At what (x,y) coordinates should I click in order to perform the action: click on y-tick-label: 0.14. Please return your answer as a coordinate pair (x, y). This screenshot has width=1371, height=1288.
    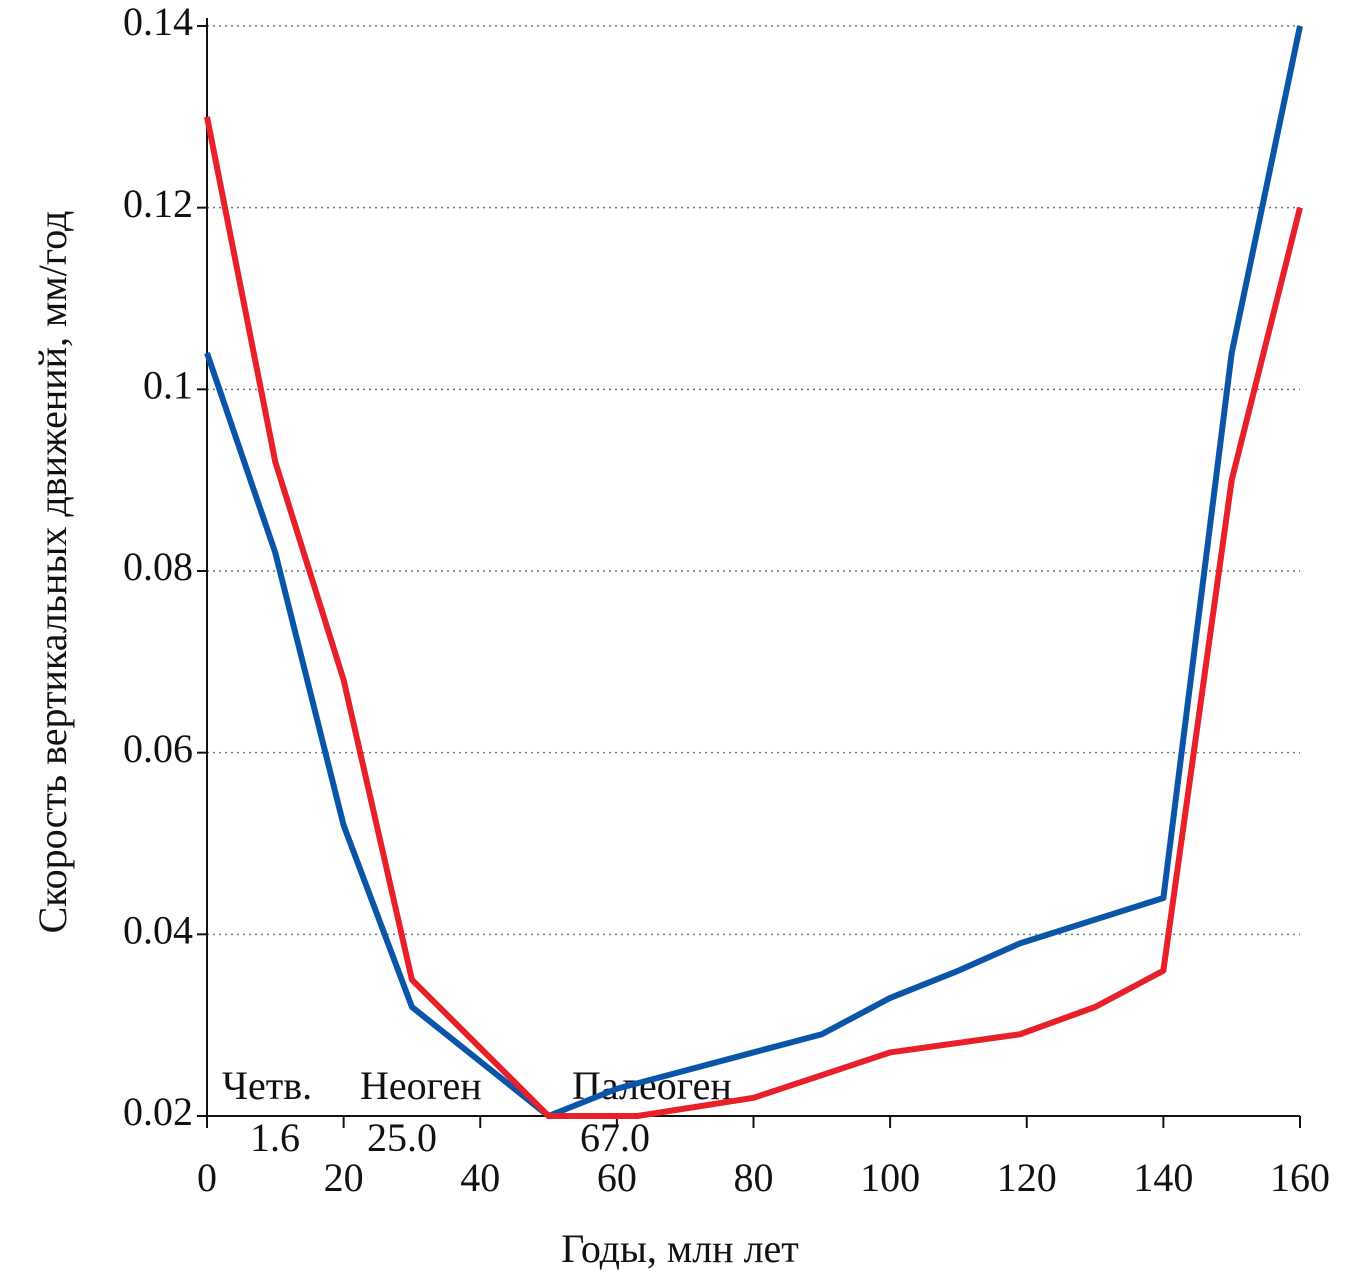
    Looking at the image, I should click on (158, 22).